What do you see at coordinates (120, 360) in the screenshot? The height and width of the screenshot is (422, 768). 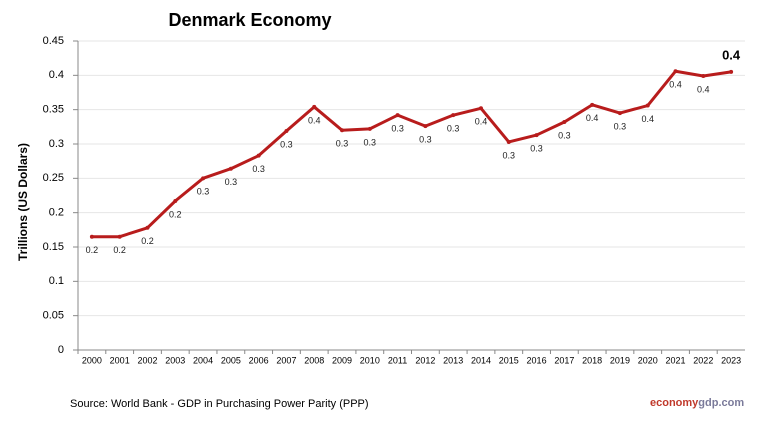 I see `x-tick-label: 2001` at bounding box center [120, 360].